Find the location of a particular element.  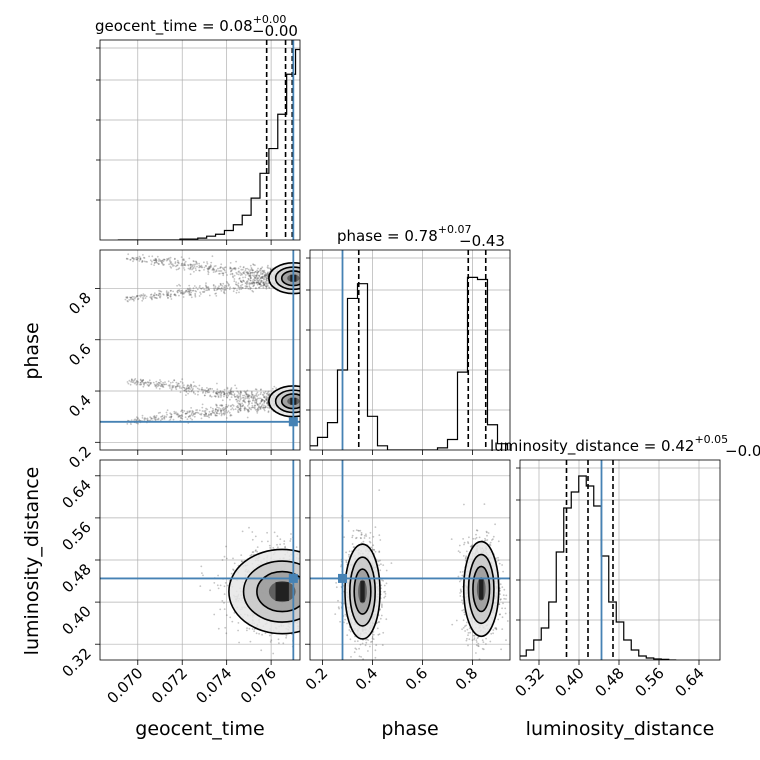

scatter-geocent-time-vs-luminosity-distance-xticklabel-1: 0.072 is located at coordinates (169, 685).